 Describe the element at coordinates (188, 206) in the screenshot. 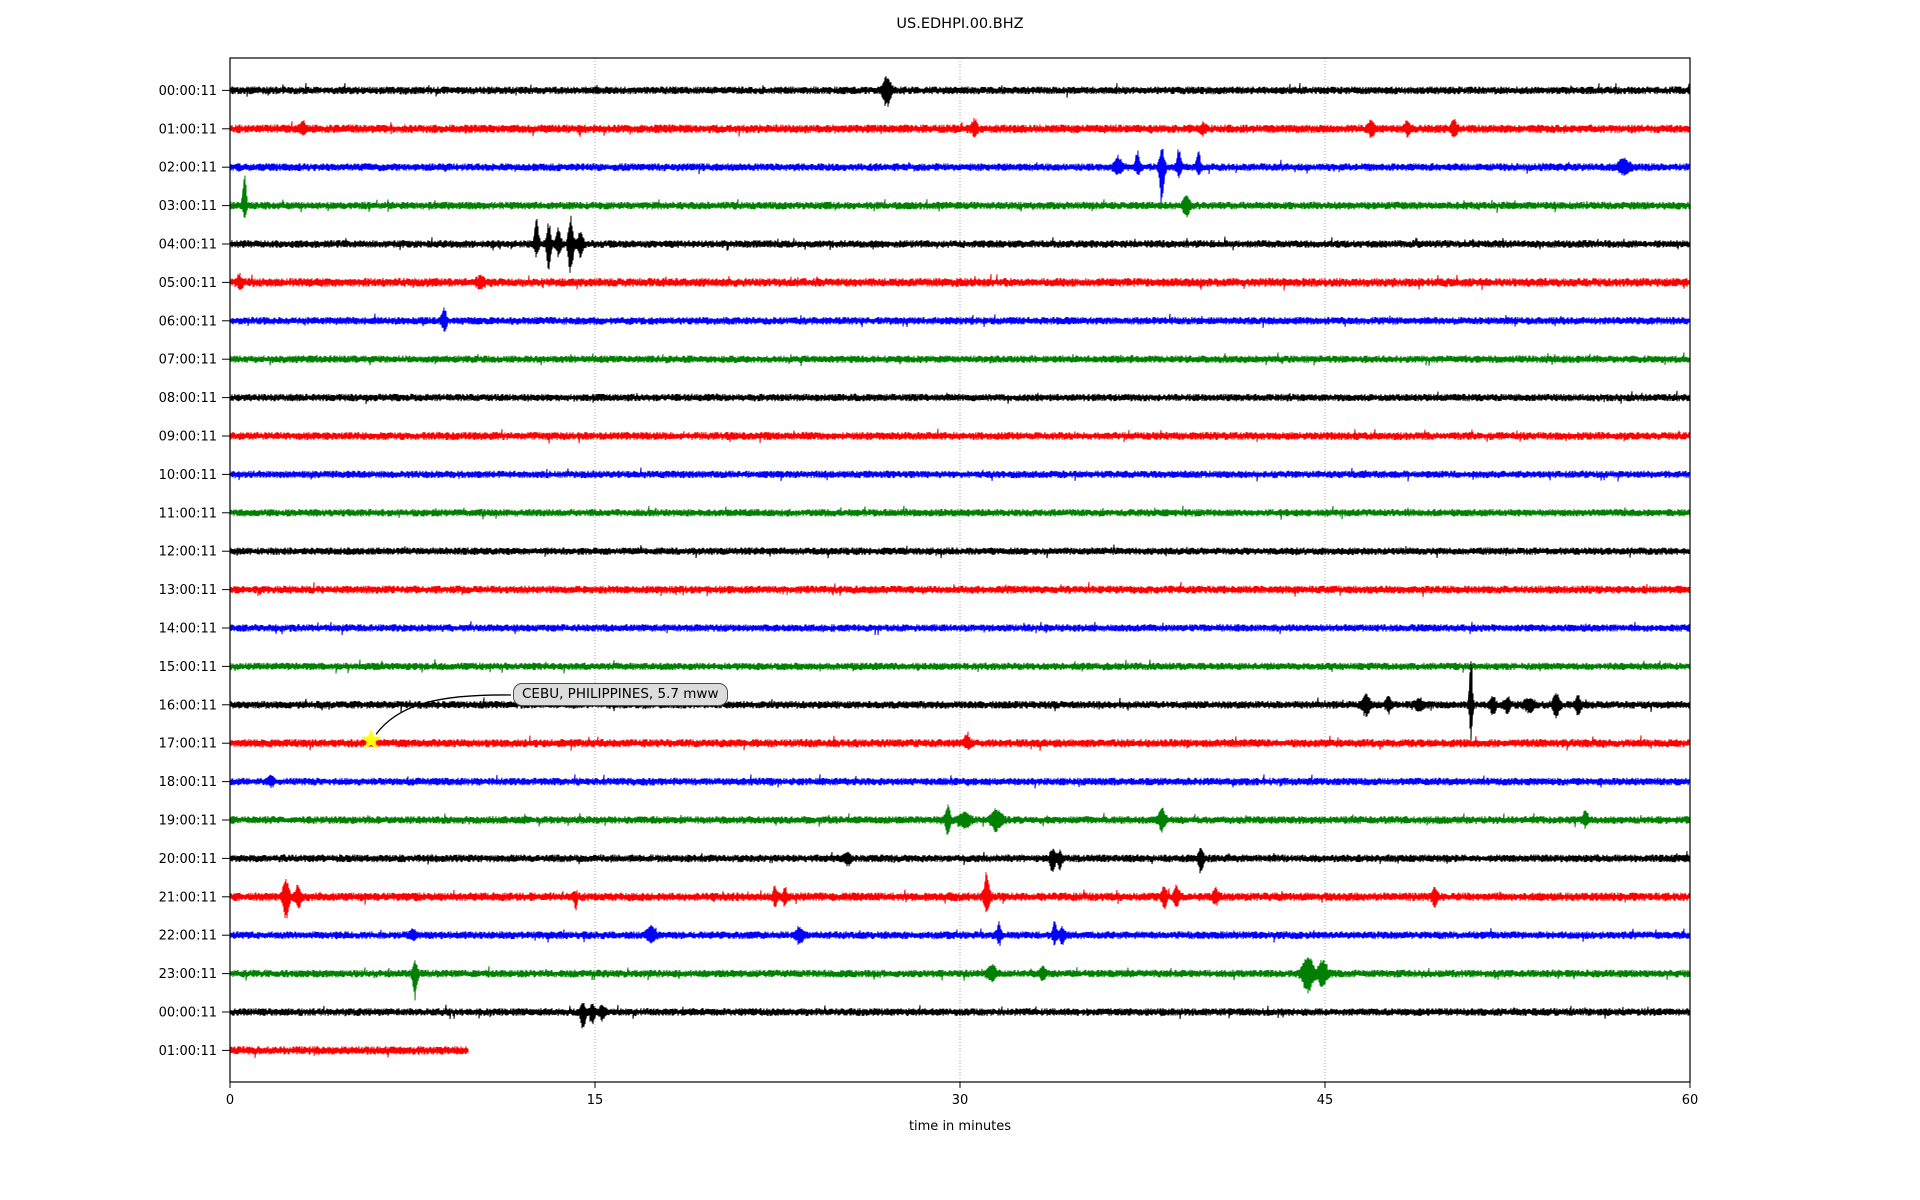

I see `row-time-label: 03:00:11` at that location.